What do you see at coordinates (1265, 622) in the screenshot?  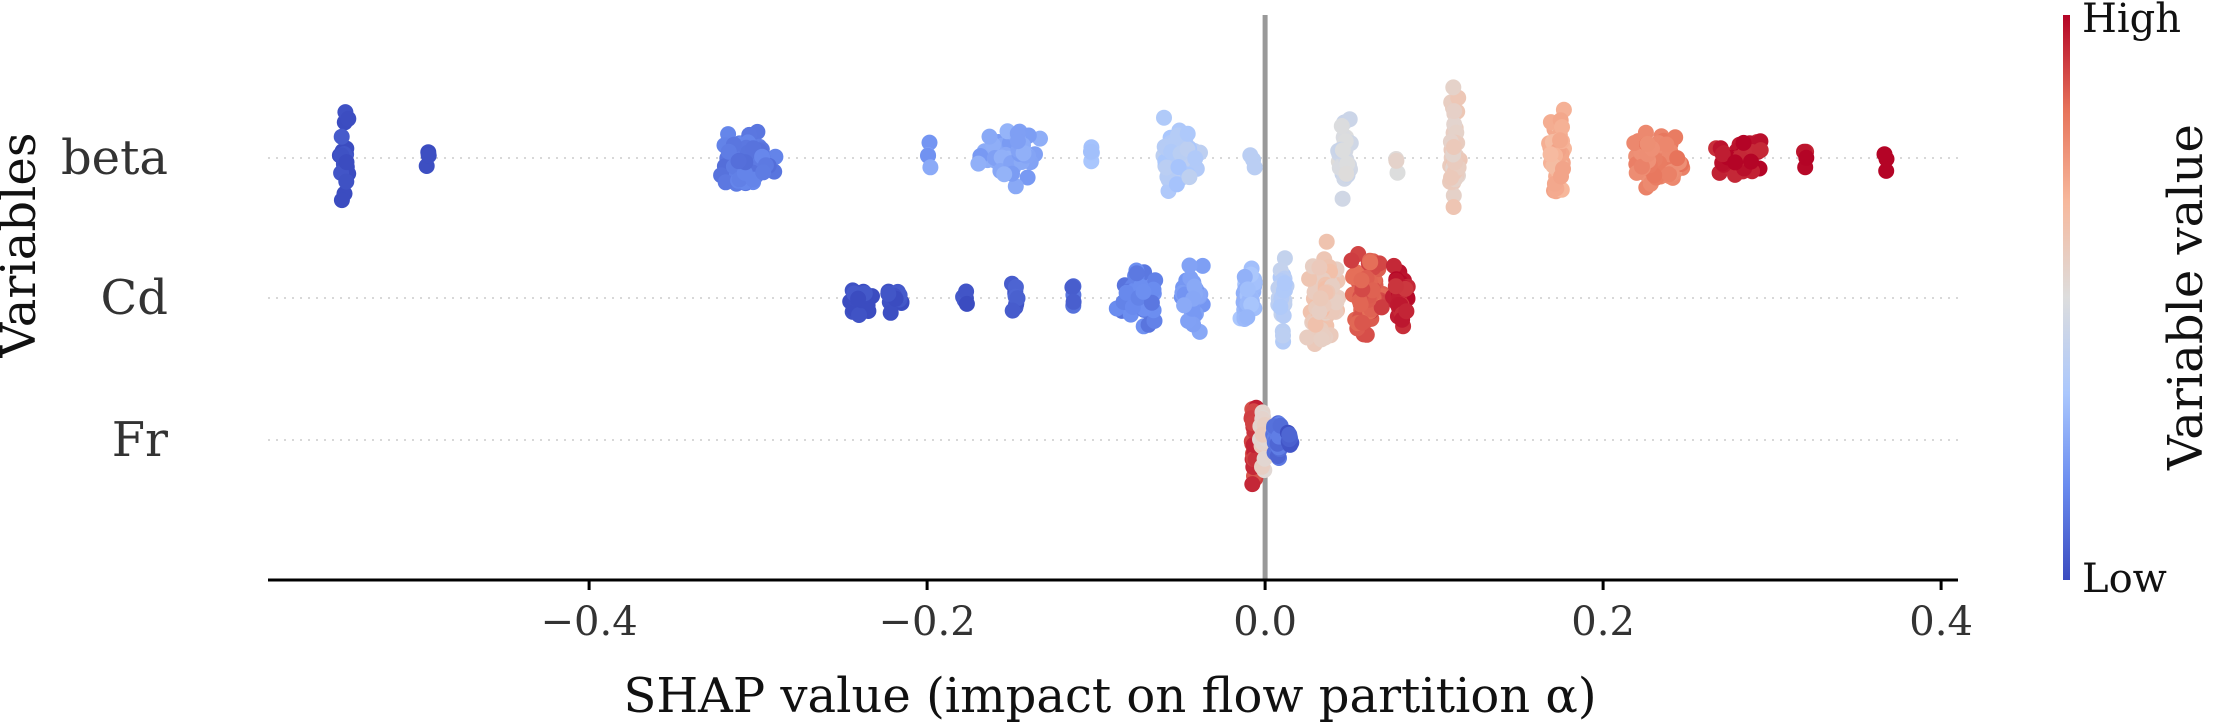 I see `x-tick-label: 0.0` at bounding box center [1265, 622].